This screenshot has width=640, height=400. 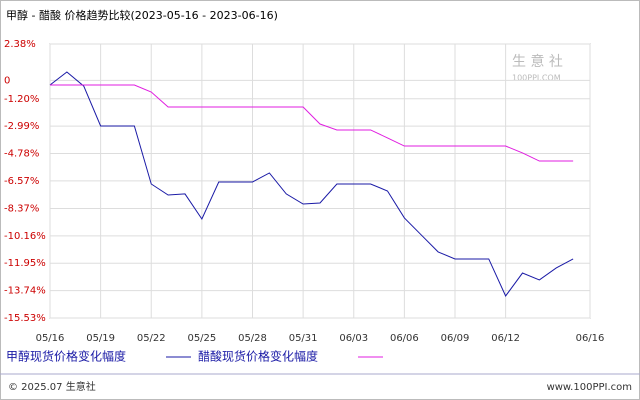 I want to click on x-tick-label: 05/25, so click(x=201, y=338).